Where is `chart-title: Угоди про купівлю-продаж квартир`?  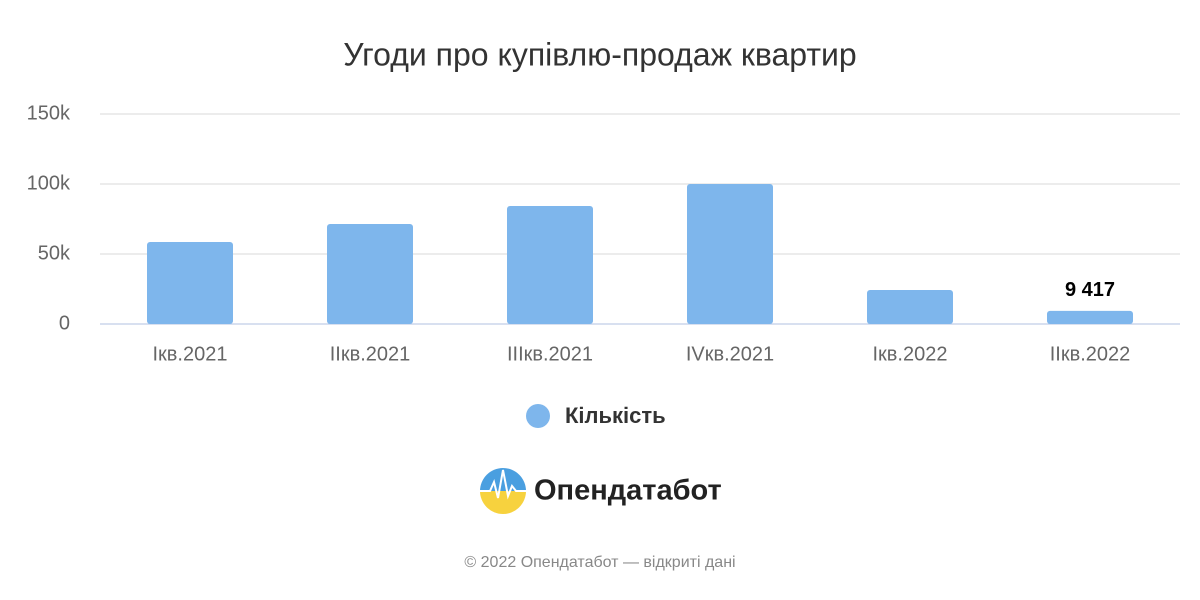 chart-title: Угоди про купівлю-продаж квартир is located at coordinates (599, 54).